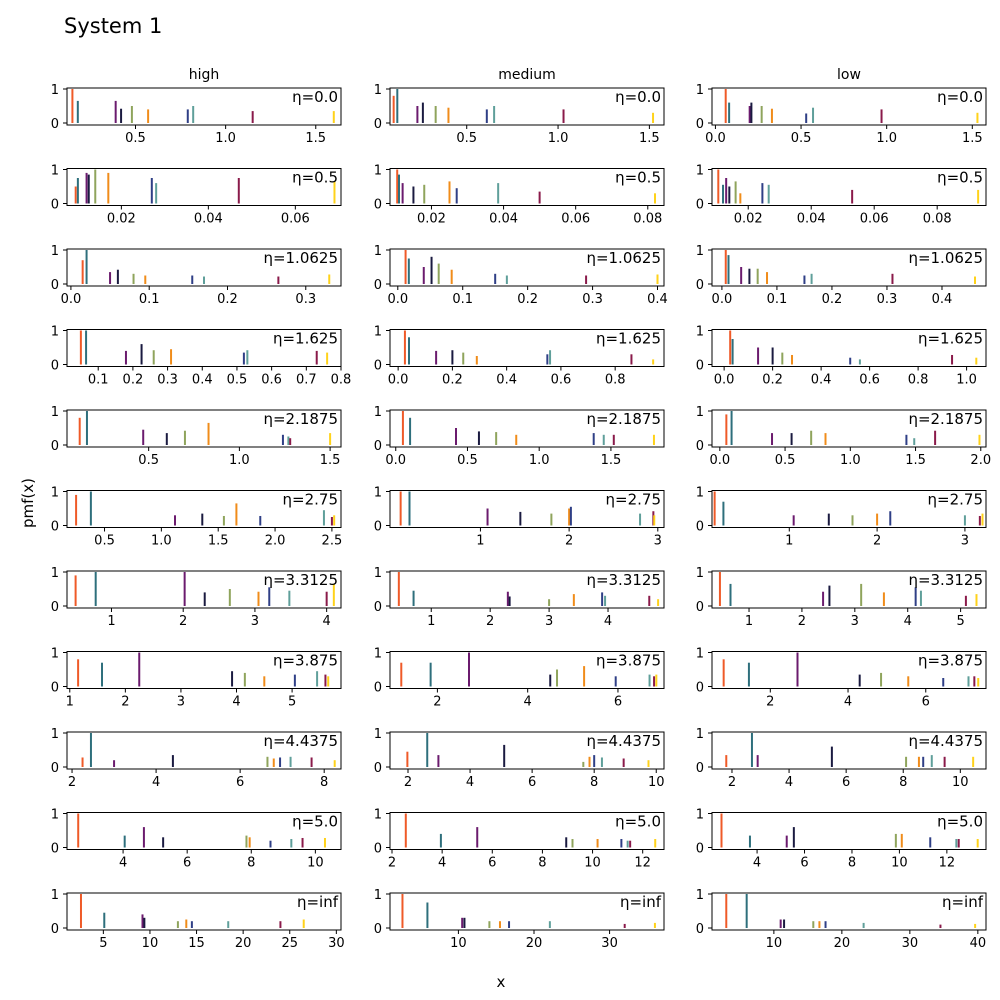 The width and height of the screenshot is (1000, 1000). What do you see at coordinates (628, 339) in the screenshot?
I see `eta-label: η=1.625` at bounding box center [628, 339].